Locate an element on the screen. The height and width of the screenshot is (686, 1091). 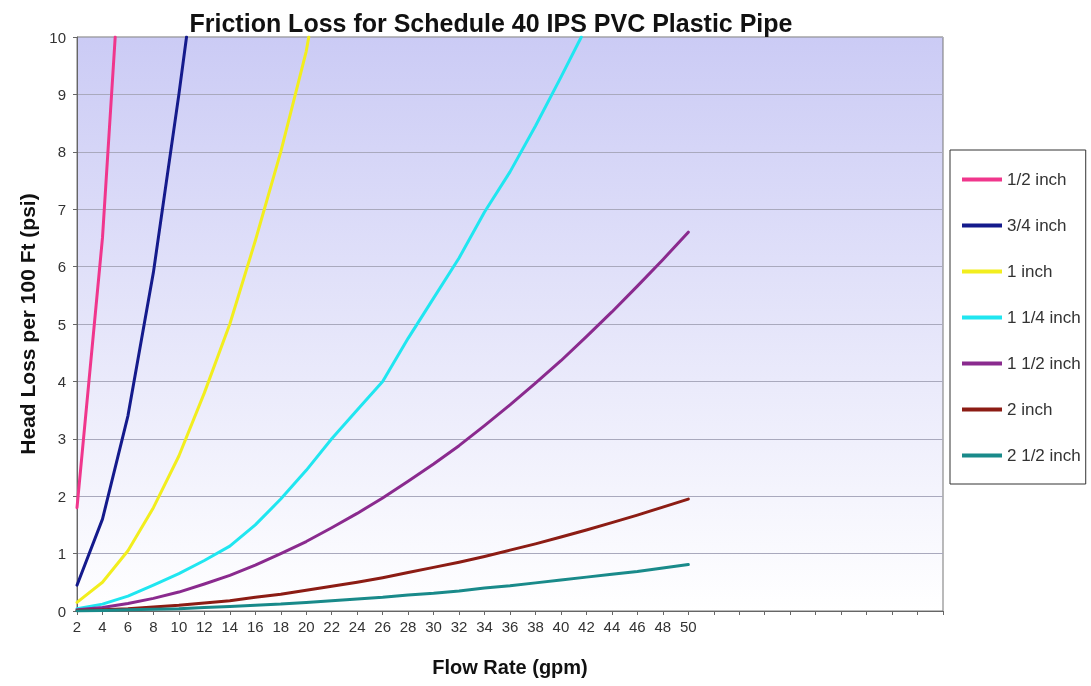
legend-label: 2 1/2 inch is located at coordinates (1044, 455).